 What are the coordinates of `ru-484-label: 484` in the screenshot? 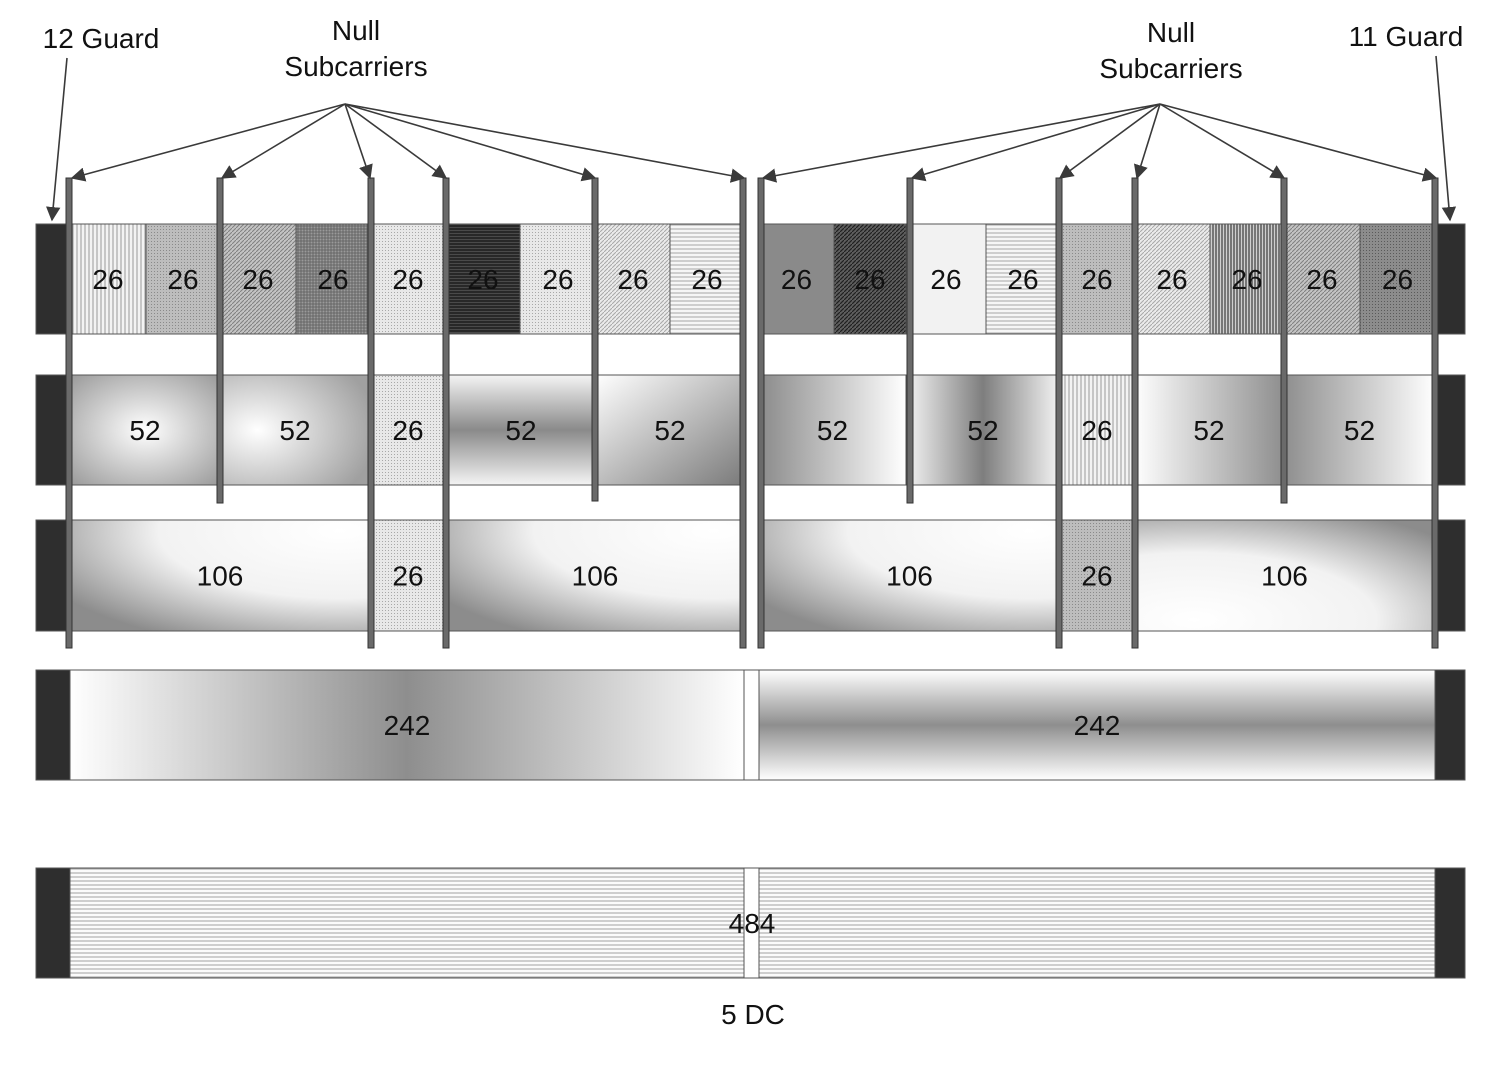 It's located at (752, 923).